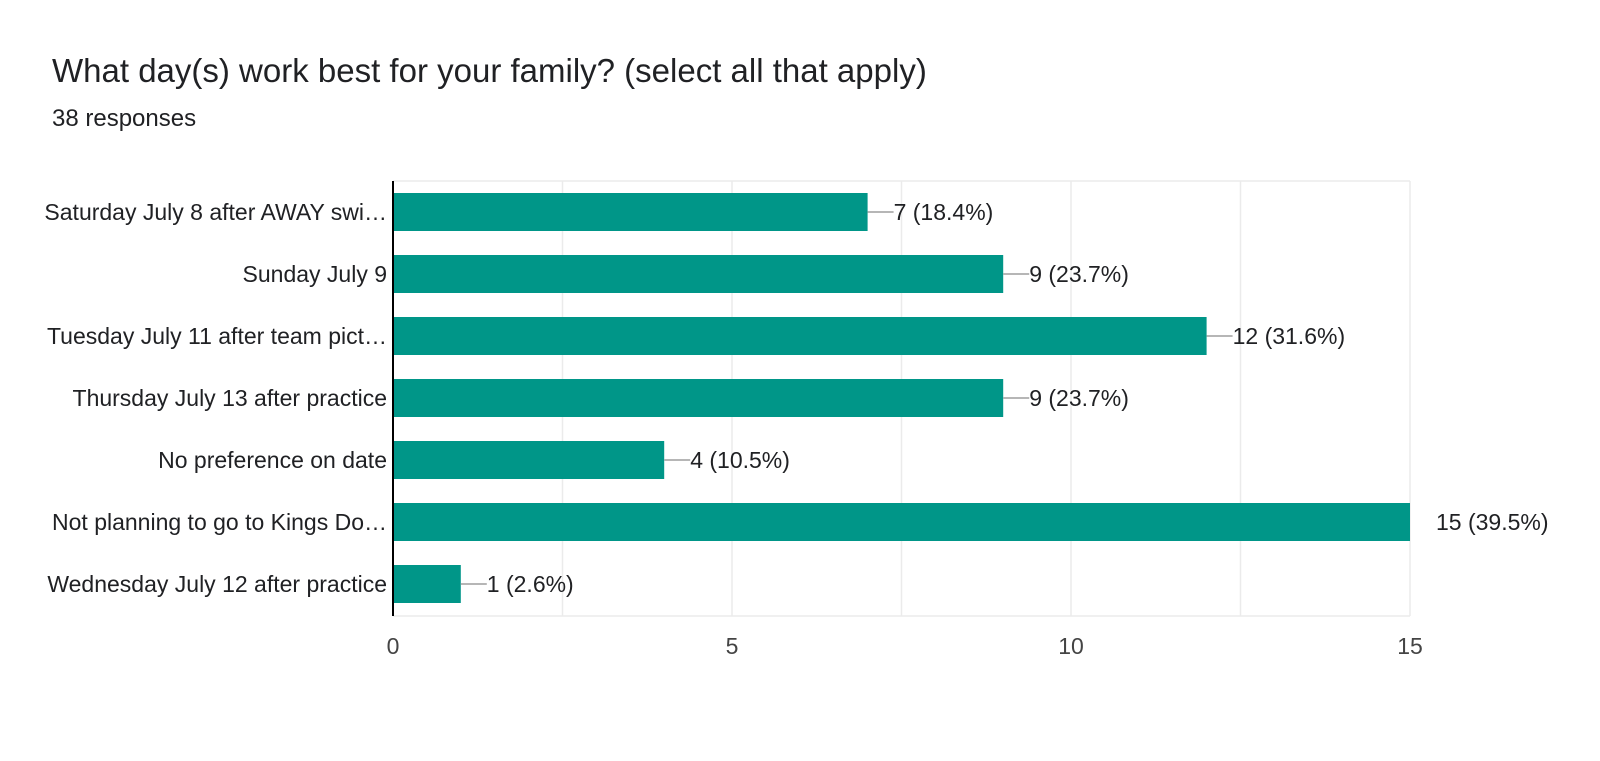 Image resolution: width=1600 pixels, height=761 pixels. I want to click on x-tick-label: 5, so click(732, 646).